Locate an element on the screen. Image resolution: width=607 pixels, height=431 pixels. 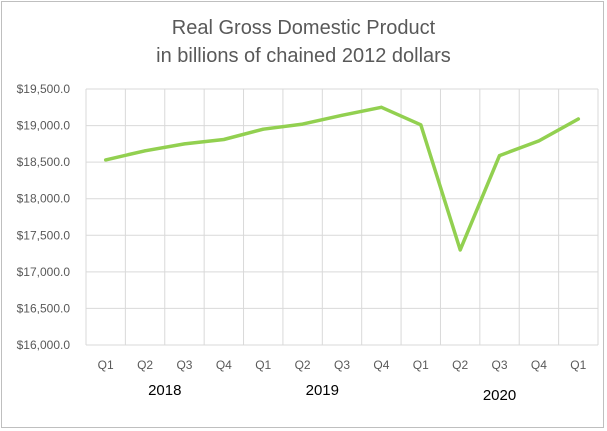
y-tick-label: $18,500.0 is located at coordinates (44, 162).